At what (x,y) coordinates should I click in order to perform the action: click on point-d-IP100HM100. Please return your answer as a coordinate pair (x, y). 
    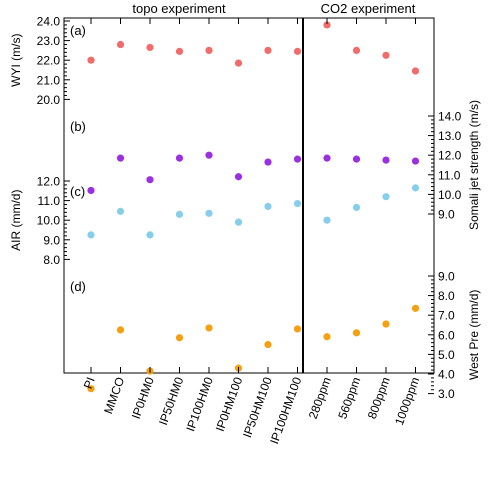
    Looking at the image, I should click on (297, 329).